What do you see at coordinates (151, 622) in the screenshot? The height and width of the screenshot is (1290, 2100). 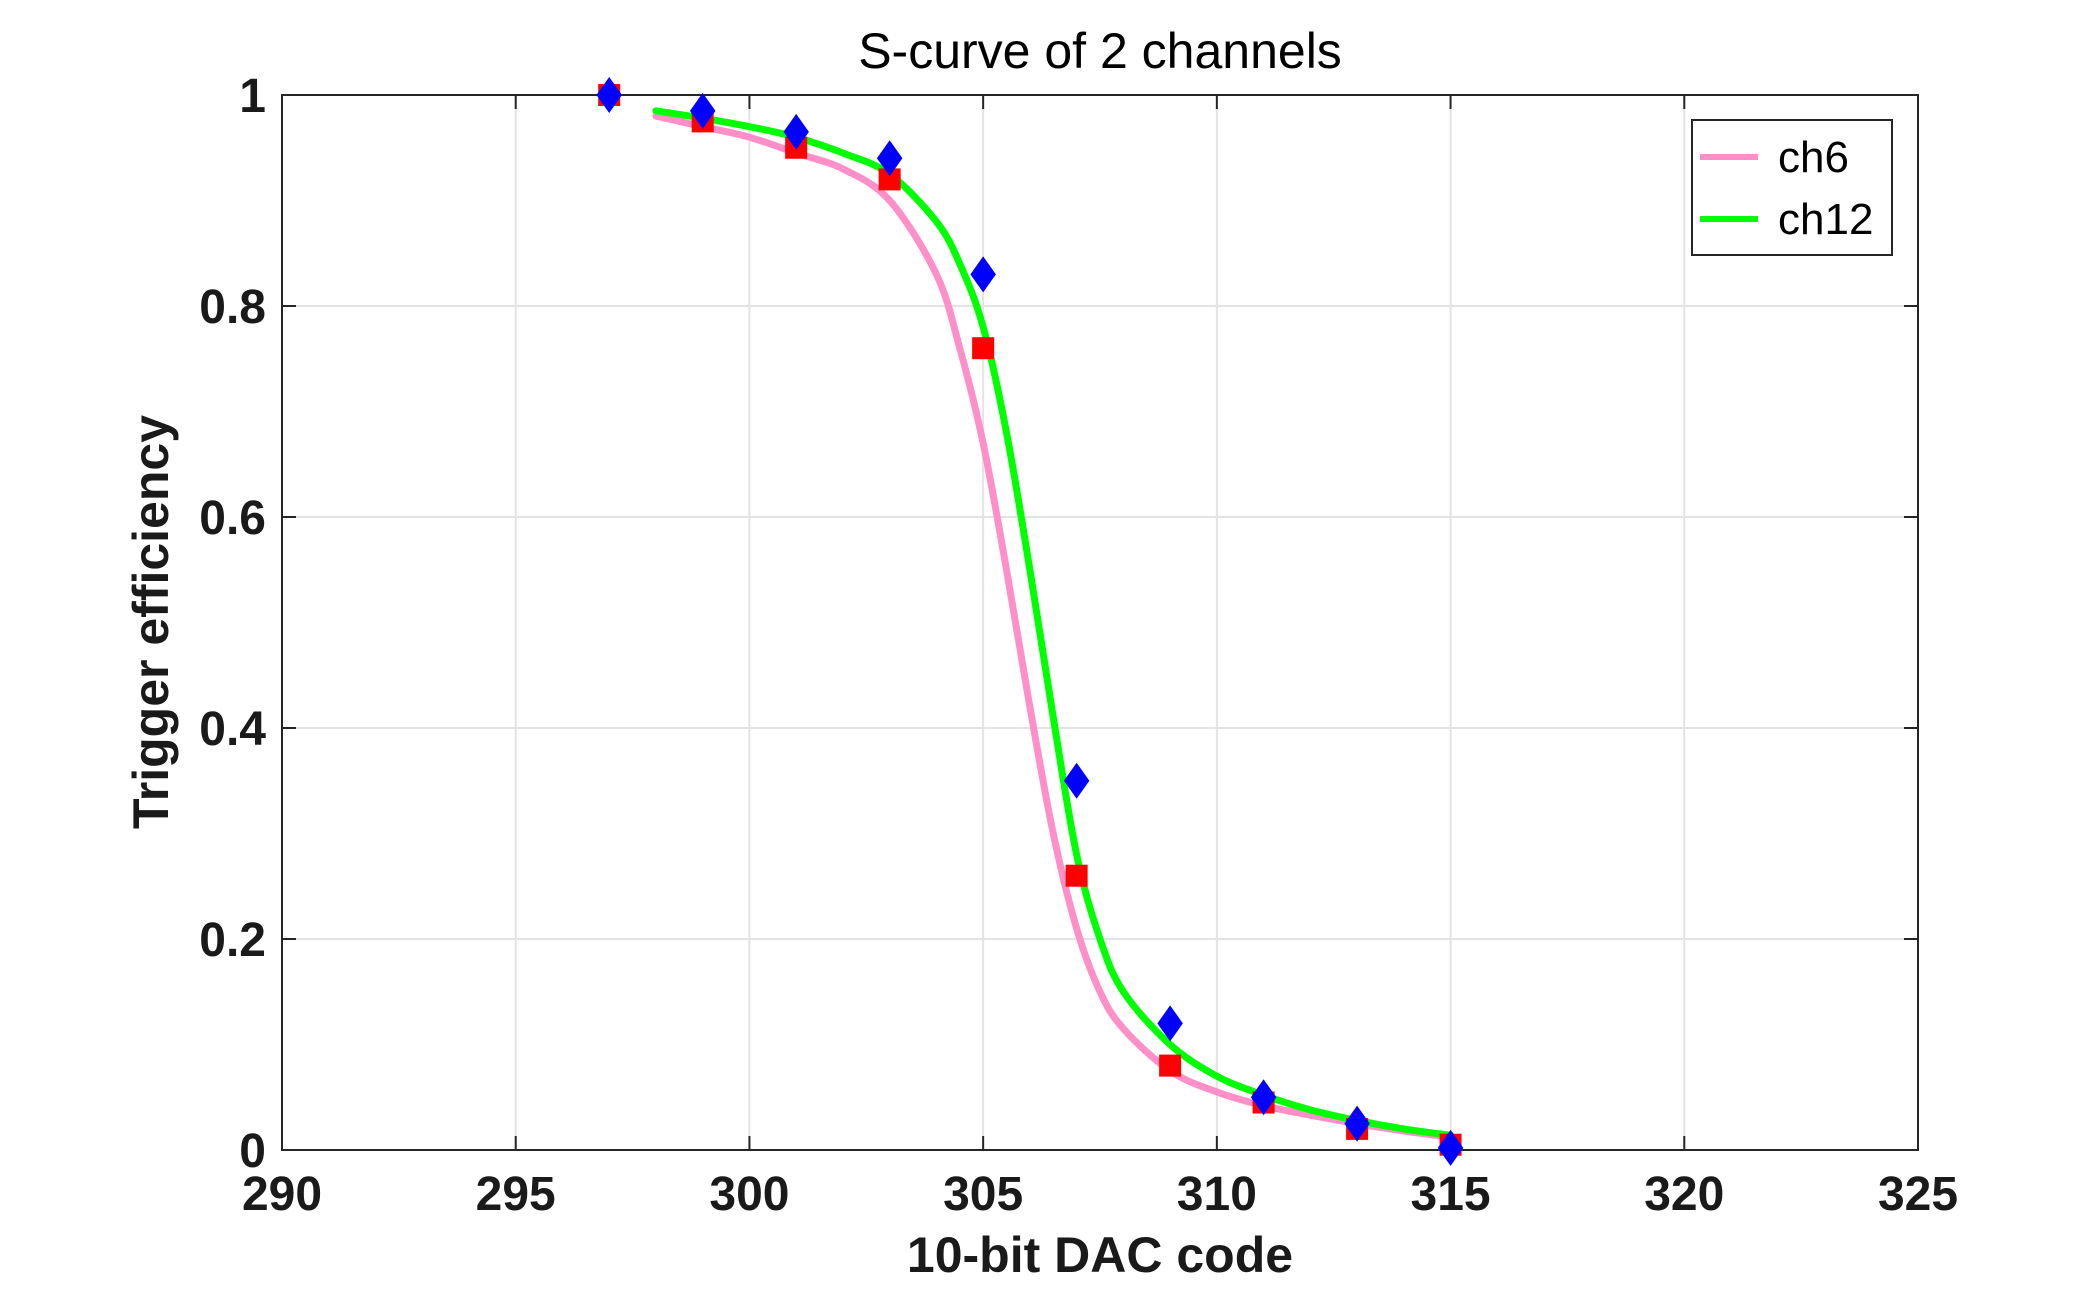 I see `y-axis-label: Trigger efficiency` at bounding box center [151, 622].